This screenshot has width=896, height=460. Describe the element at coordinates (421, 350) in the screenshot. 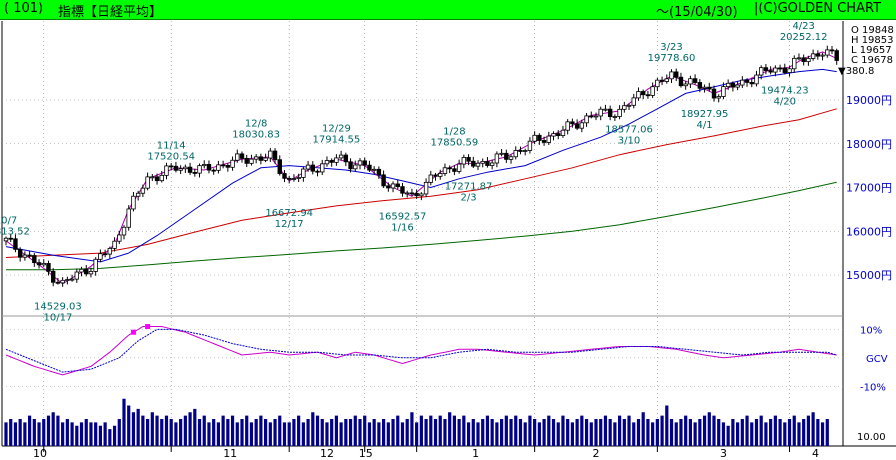

I see `osc-signal-line` at that location.